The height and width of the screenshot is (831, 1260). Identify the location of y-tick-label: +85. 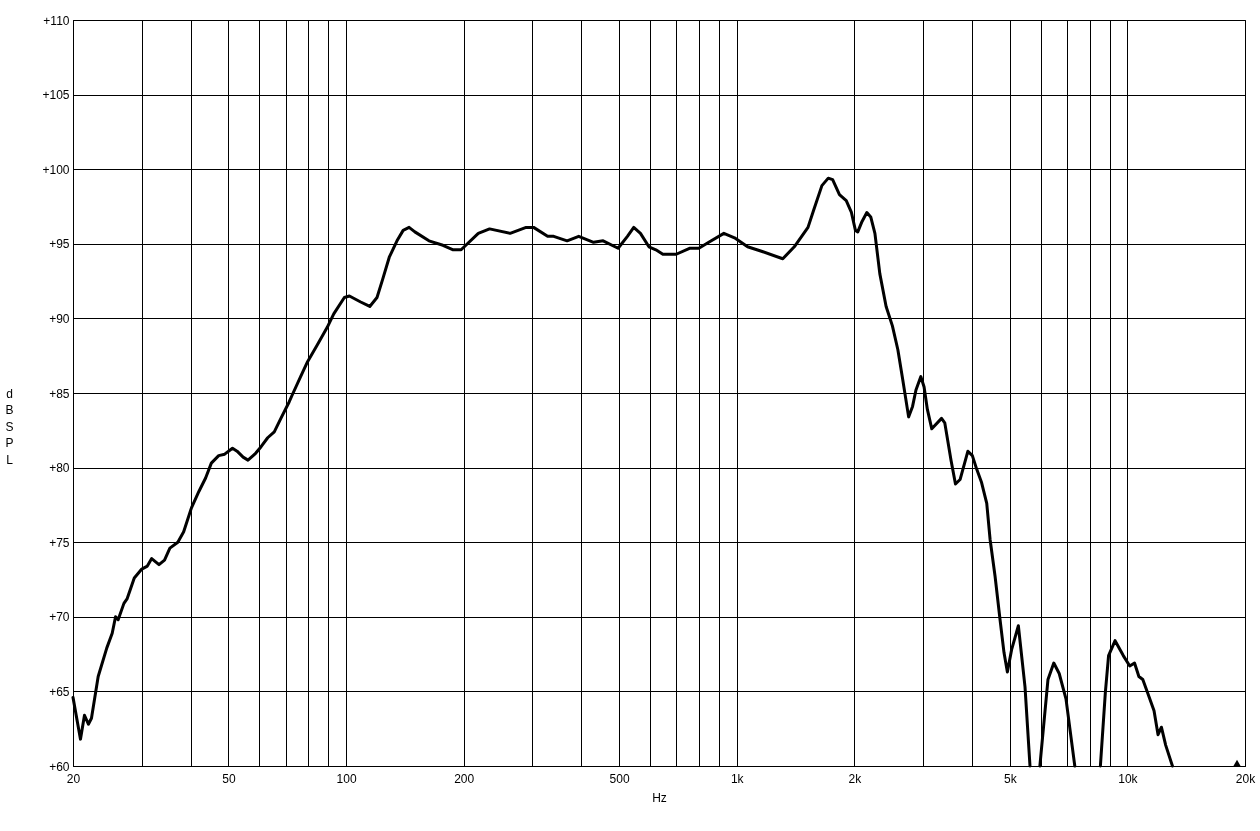
(59, 393).